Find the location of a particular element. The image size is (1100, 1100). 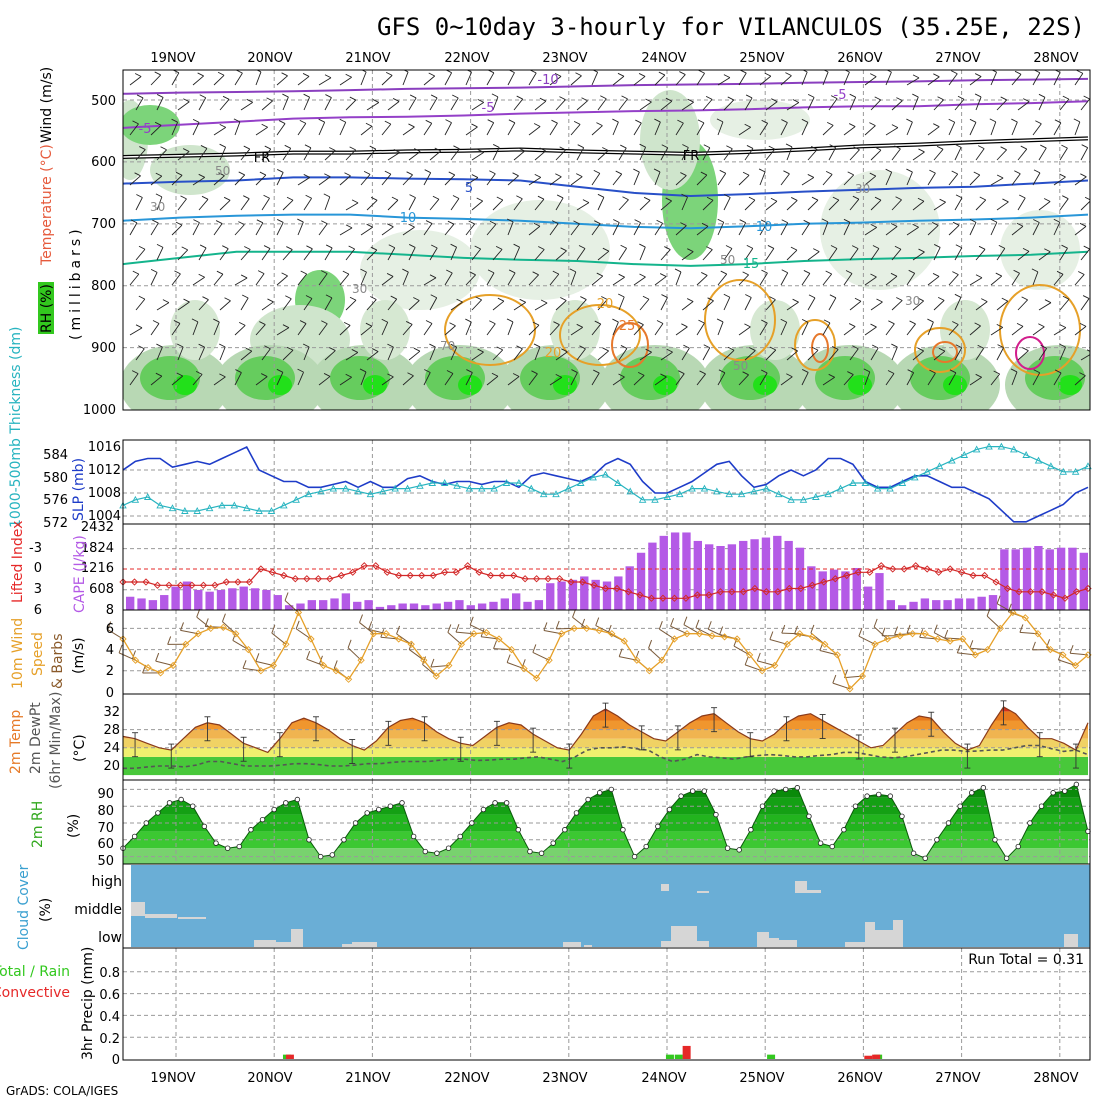

cloud-bar is located at coordinates (161, 916).